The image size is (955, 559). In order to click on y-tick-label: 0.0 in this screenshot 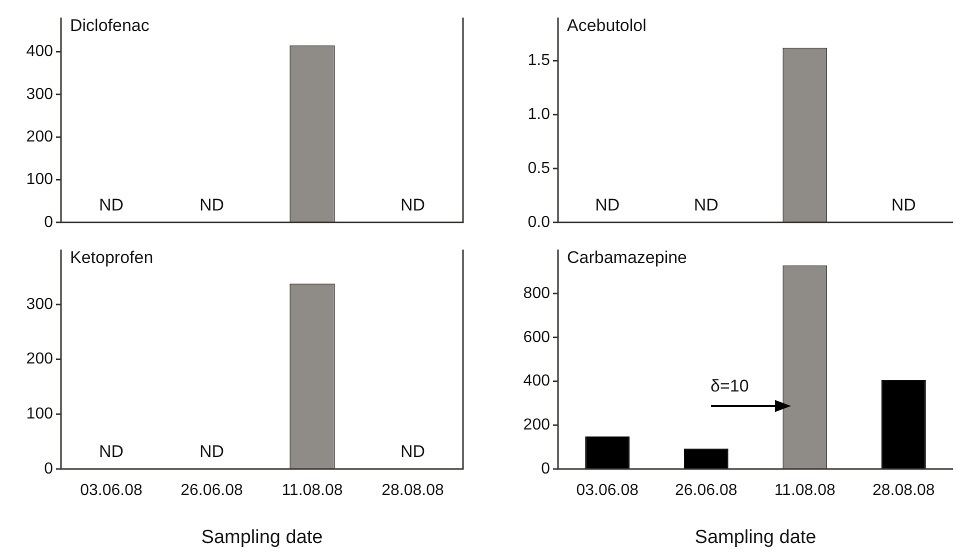, I will do `click(539, 222)`.